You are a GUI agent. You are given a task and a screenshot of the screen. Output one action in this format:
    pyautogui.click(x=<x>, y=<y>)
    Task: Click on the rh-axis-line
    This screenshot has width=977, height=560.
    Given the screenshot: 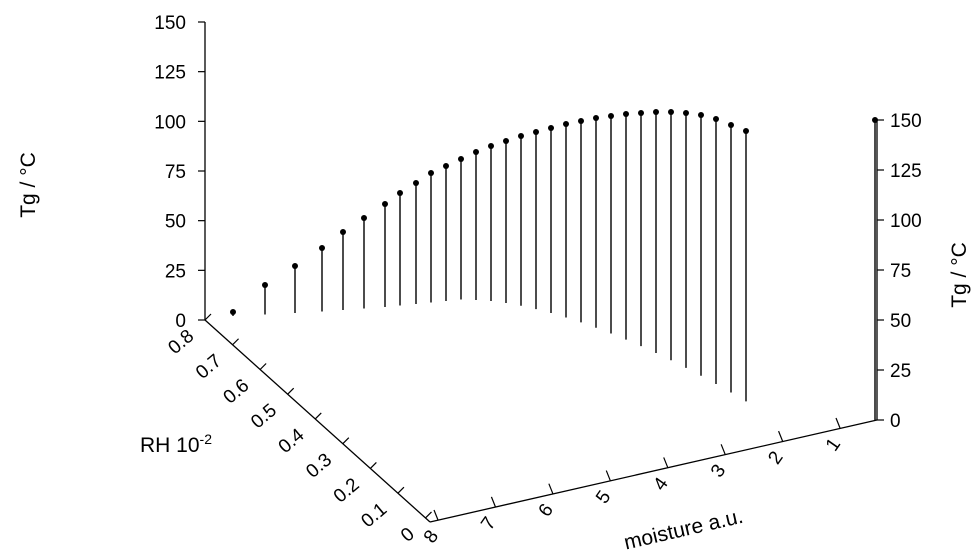 What is the action you would take?
    pyautogui.click(x=317, y=421)
    